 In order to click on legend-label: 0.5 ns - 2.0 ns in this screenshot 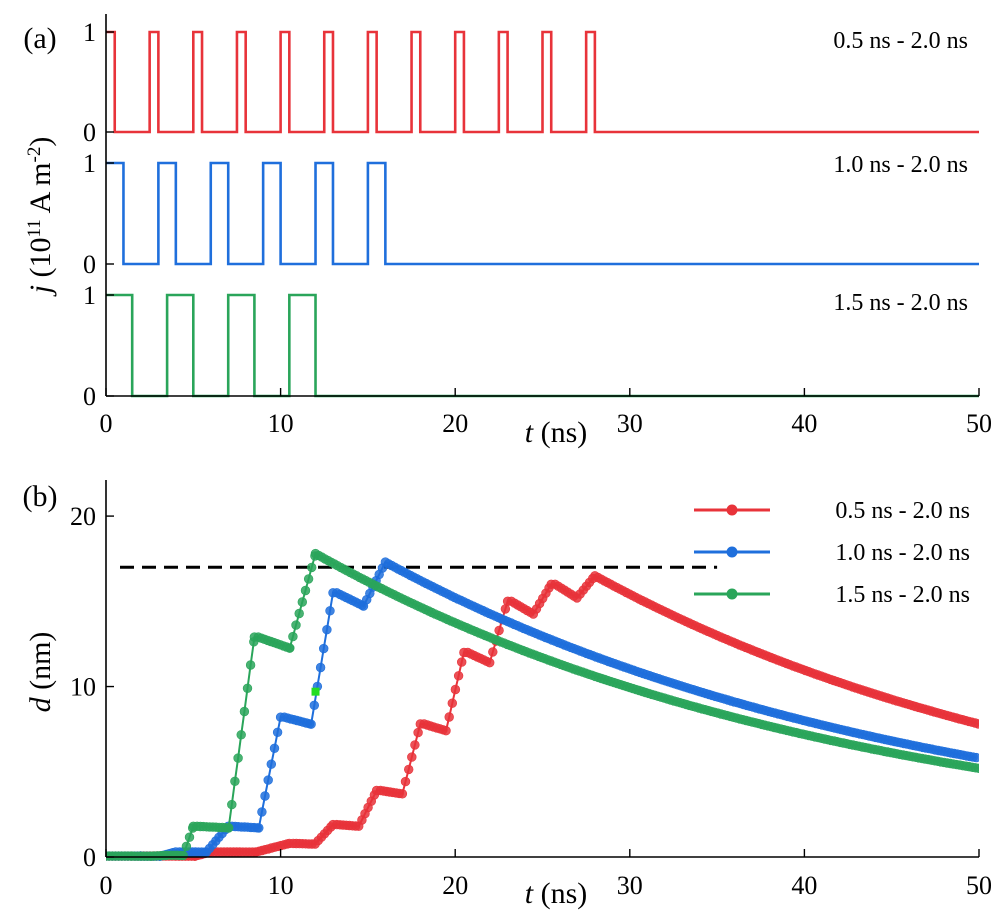, I will do `click(902, 511)`.